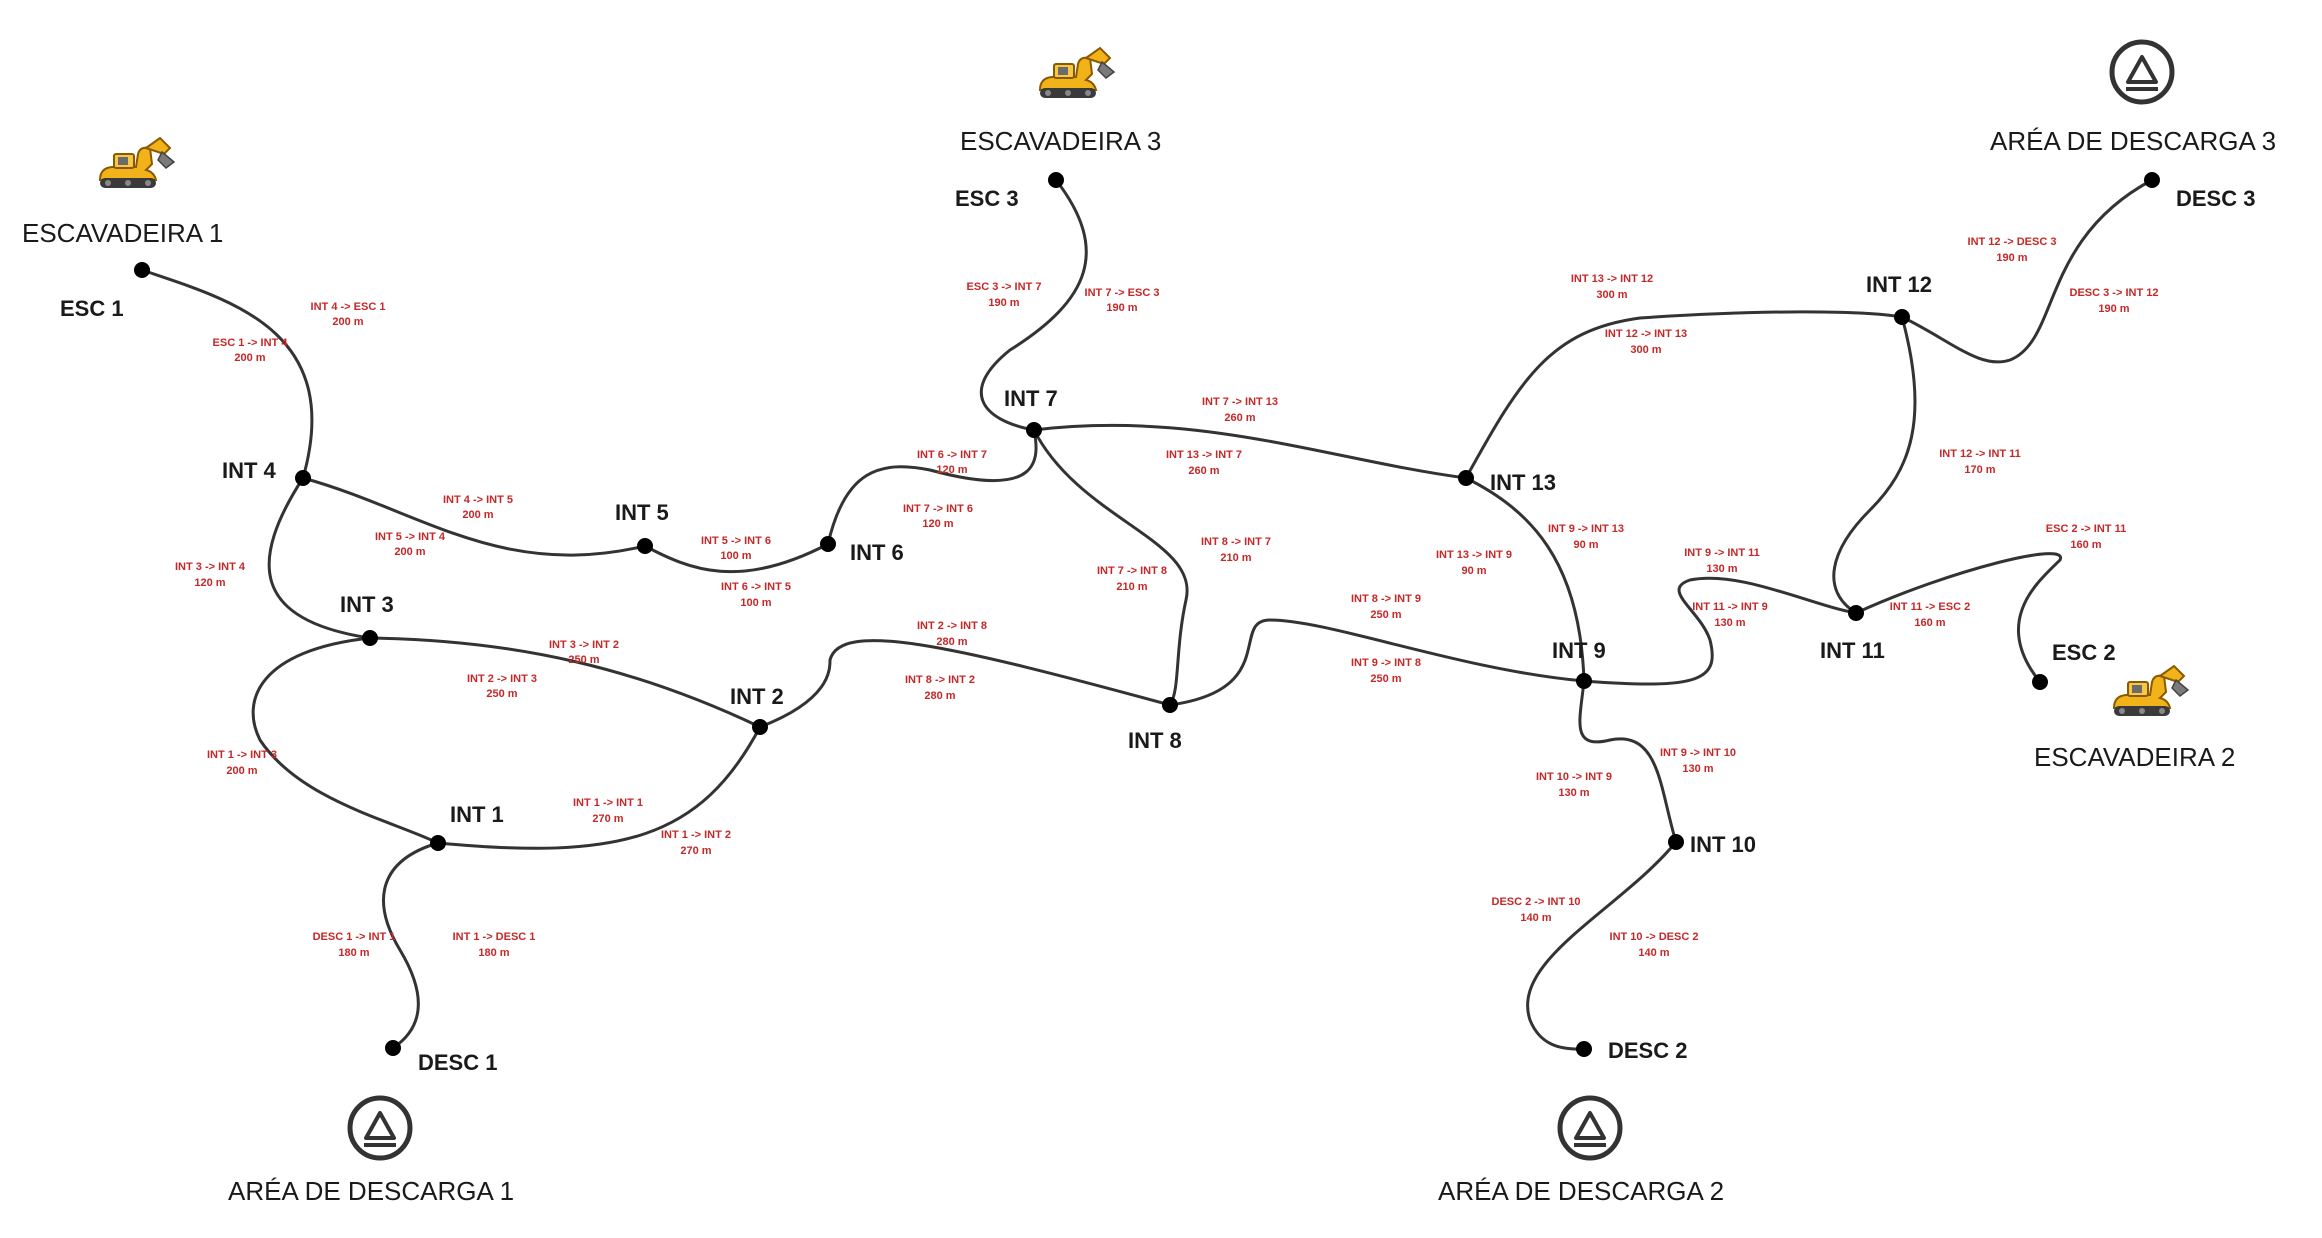 The height and width of the screenshot is (1238, 2322). I want to click on edge-label-int2-int3: INT 2 -> INT 3, so click(502, 679).